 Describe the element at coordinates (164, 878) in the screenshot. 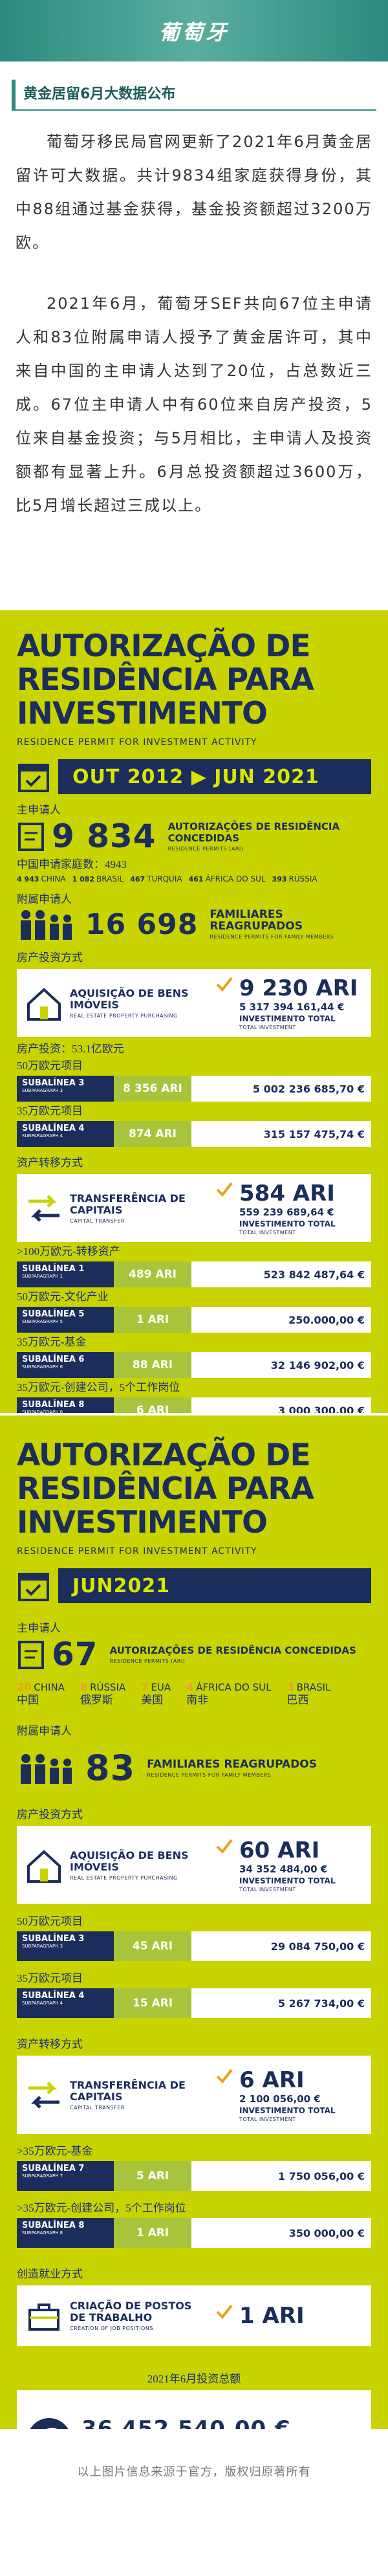

I see `country-name: TURQUIA` at that location.